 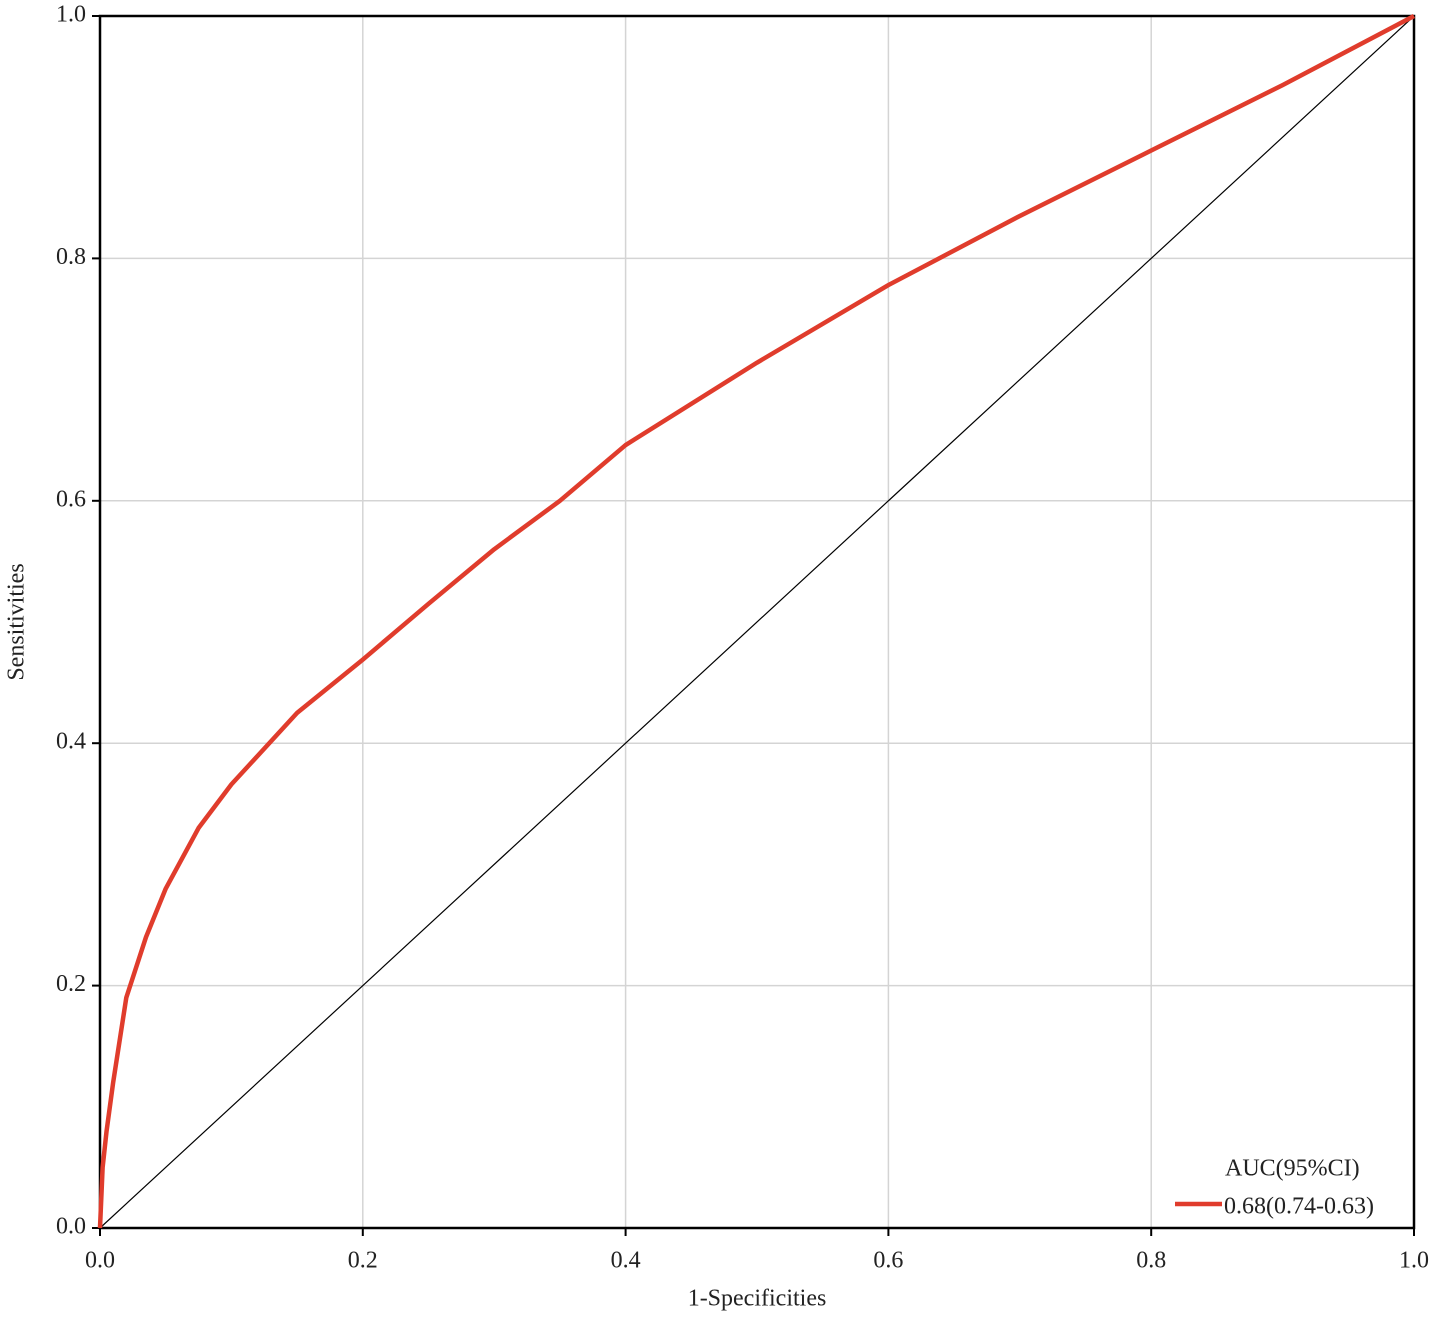 What do you see at coordinates (71, 742) in the screenshot?
I see `y-tick-label: 0.4` at bounding box center [71, 742].